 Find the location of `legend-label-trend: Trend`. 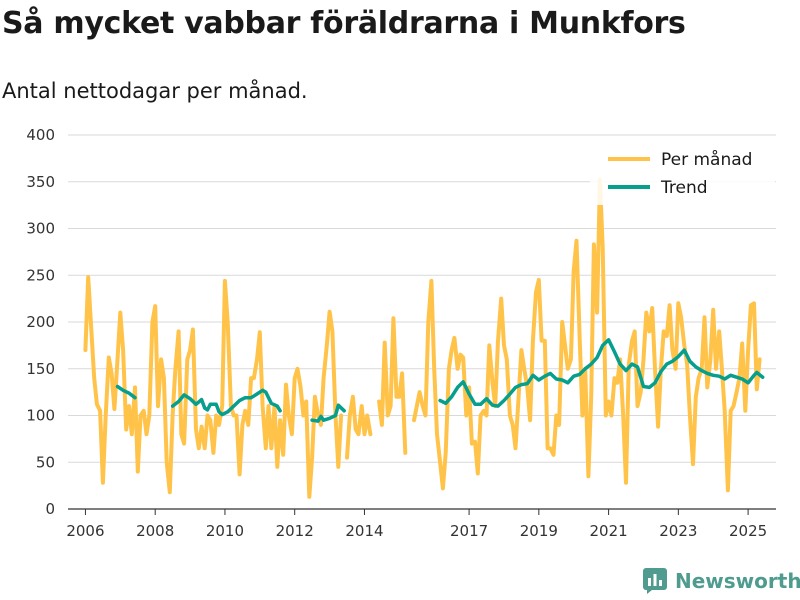

legend-label-trend: Trend is located at coordinates (684, 188).